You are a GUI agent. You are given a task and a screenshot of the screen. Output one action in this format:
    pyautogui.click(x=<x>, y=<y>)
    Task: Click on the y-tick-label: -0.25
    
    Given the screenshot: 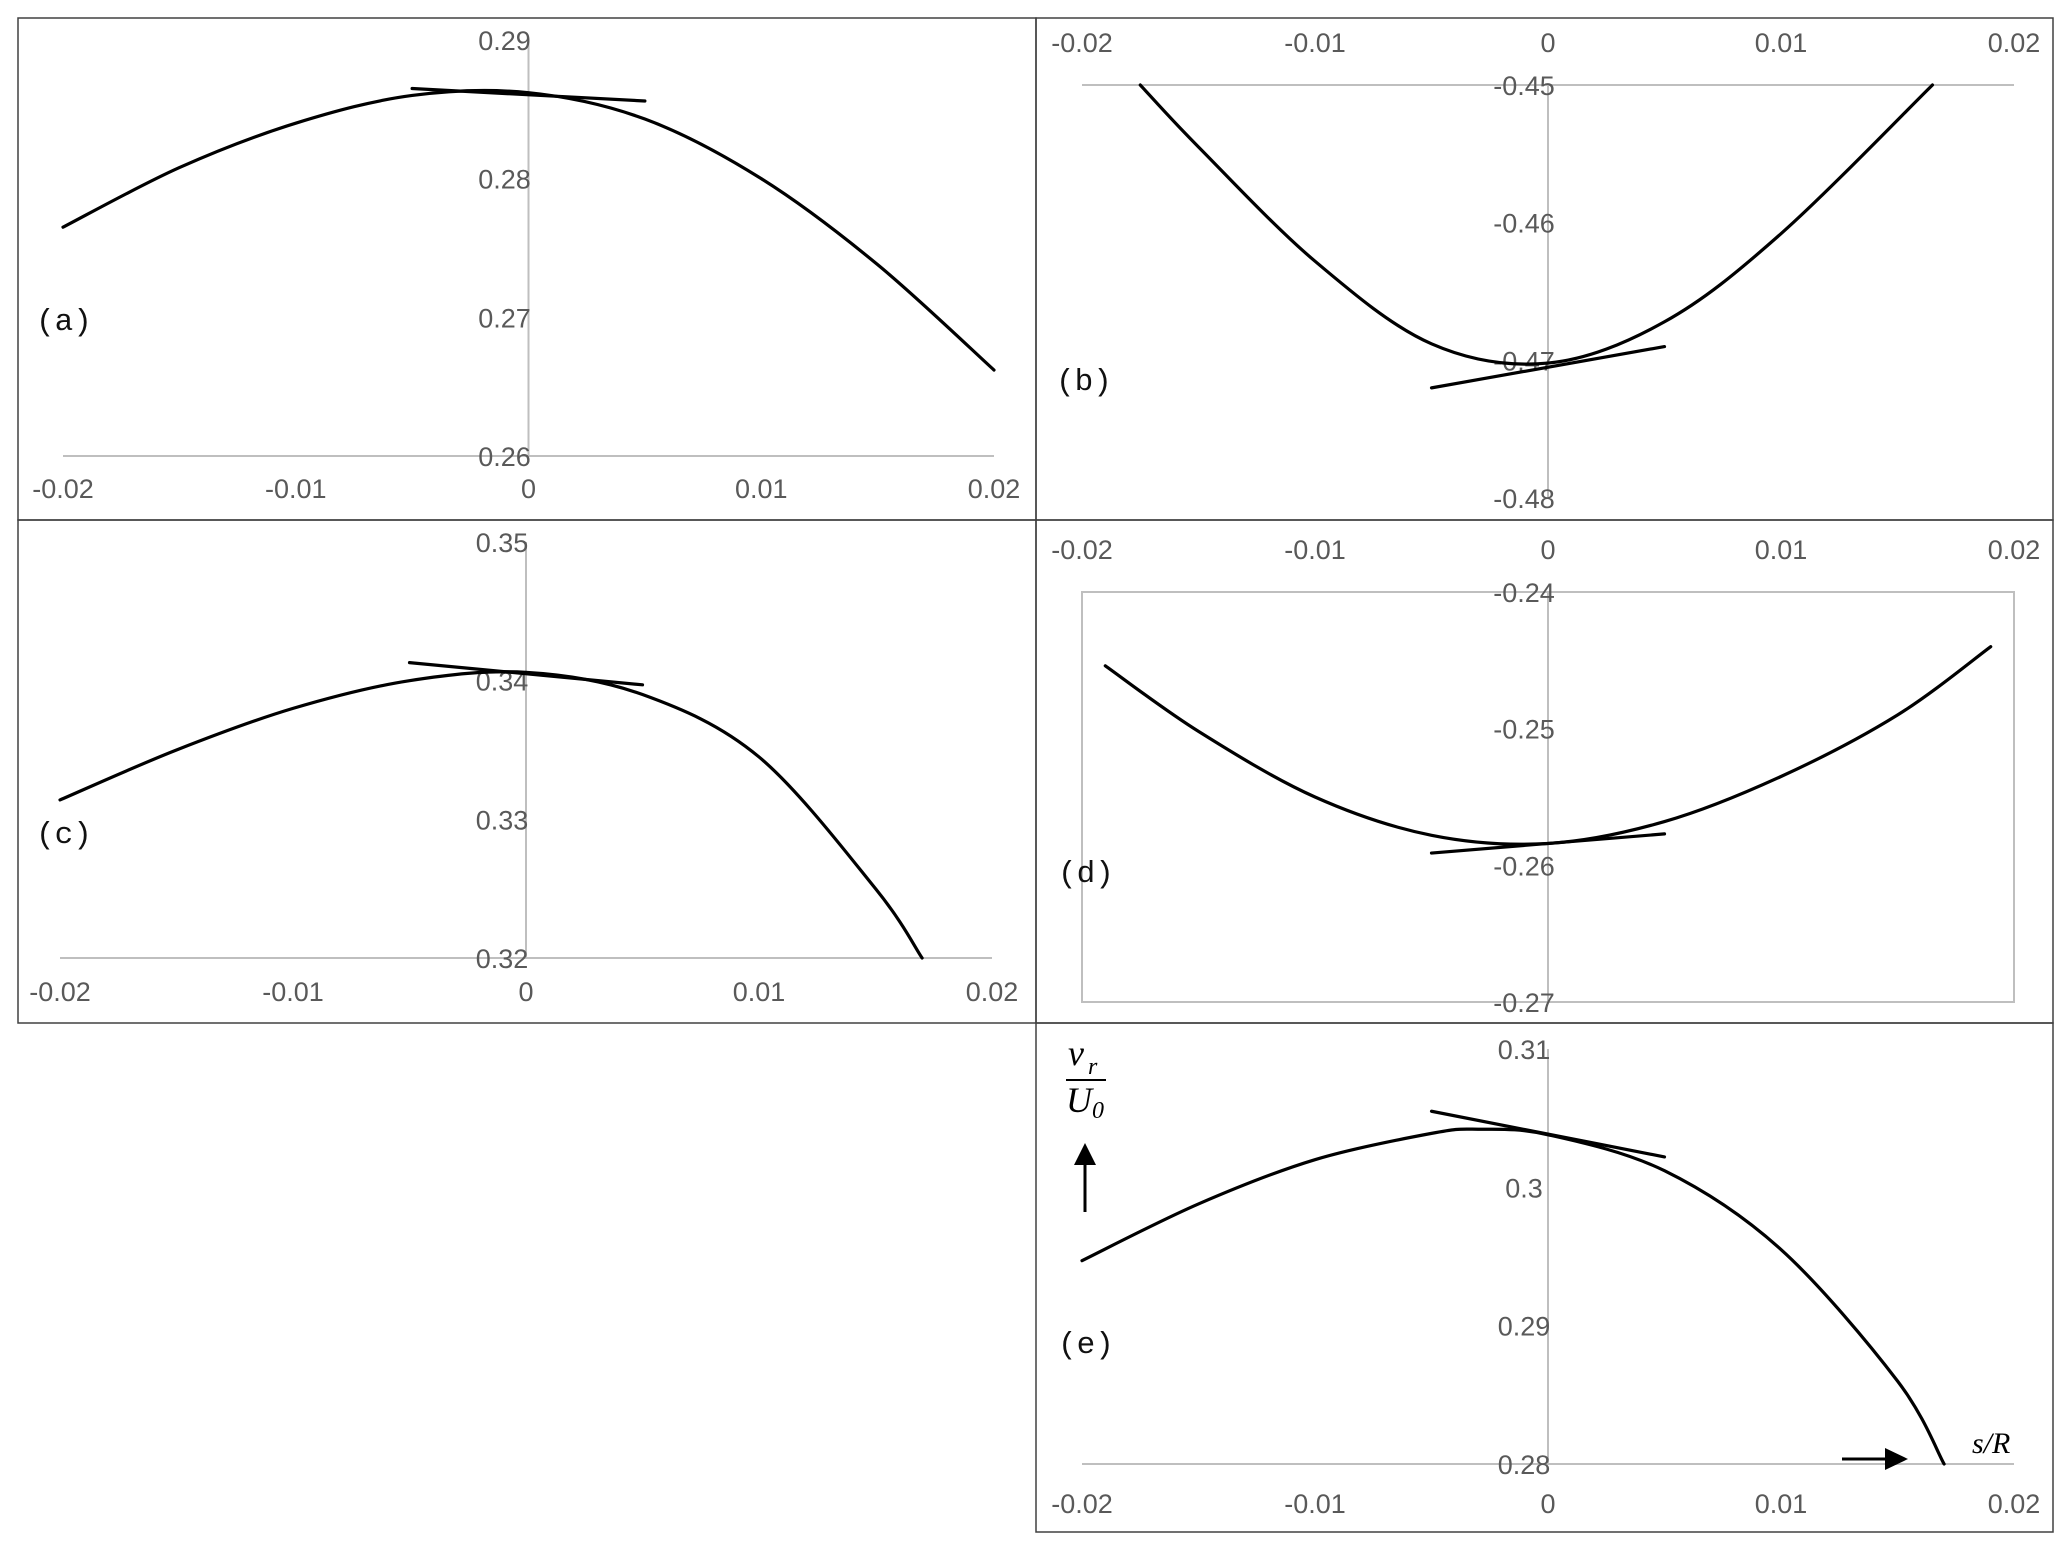 What is the action you would take?
    pyautogui.click(x=1524, y=730)
    